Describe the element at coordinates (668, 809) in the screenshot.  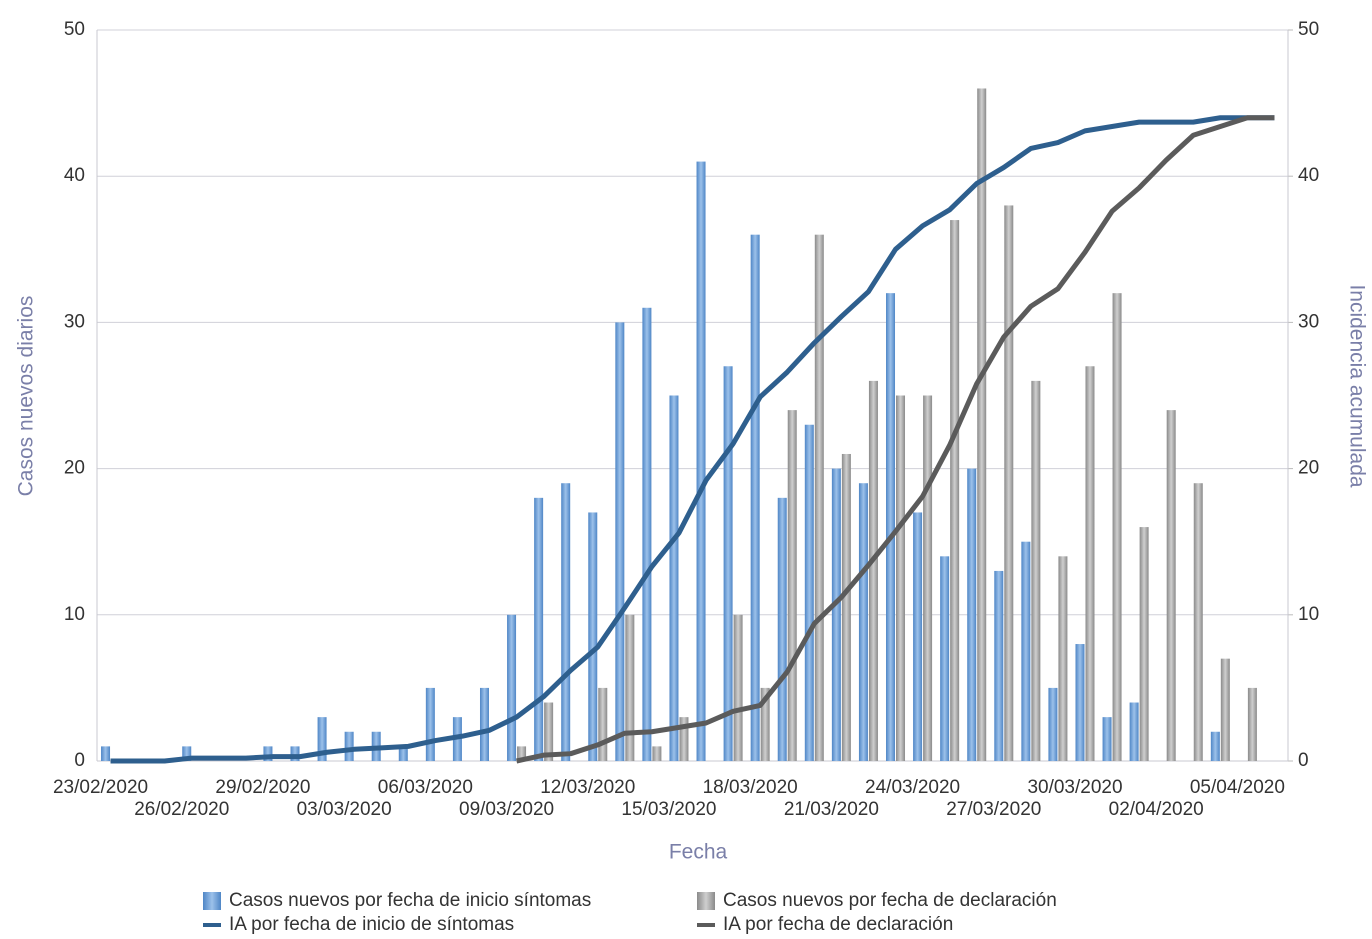
I see `x-tick-label: 15/03/2020` at that location.